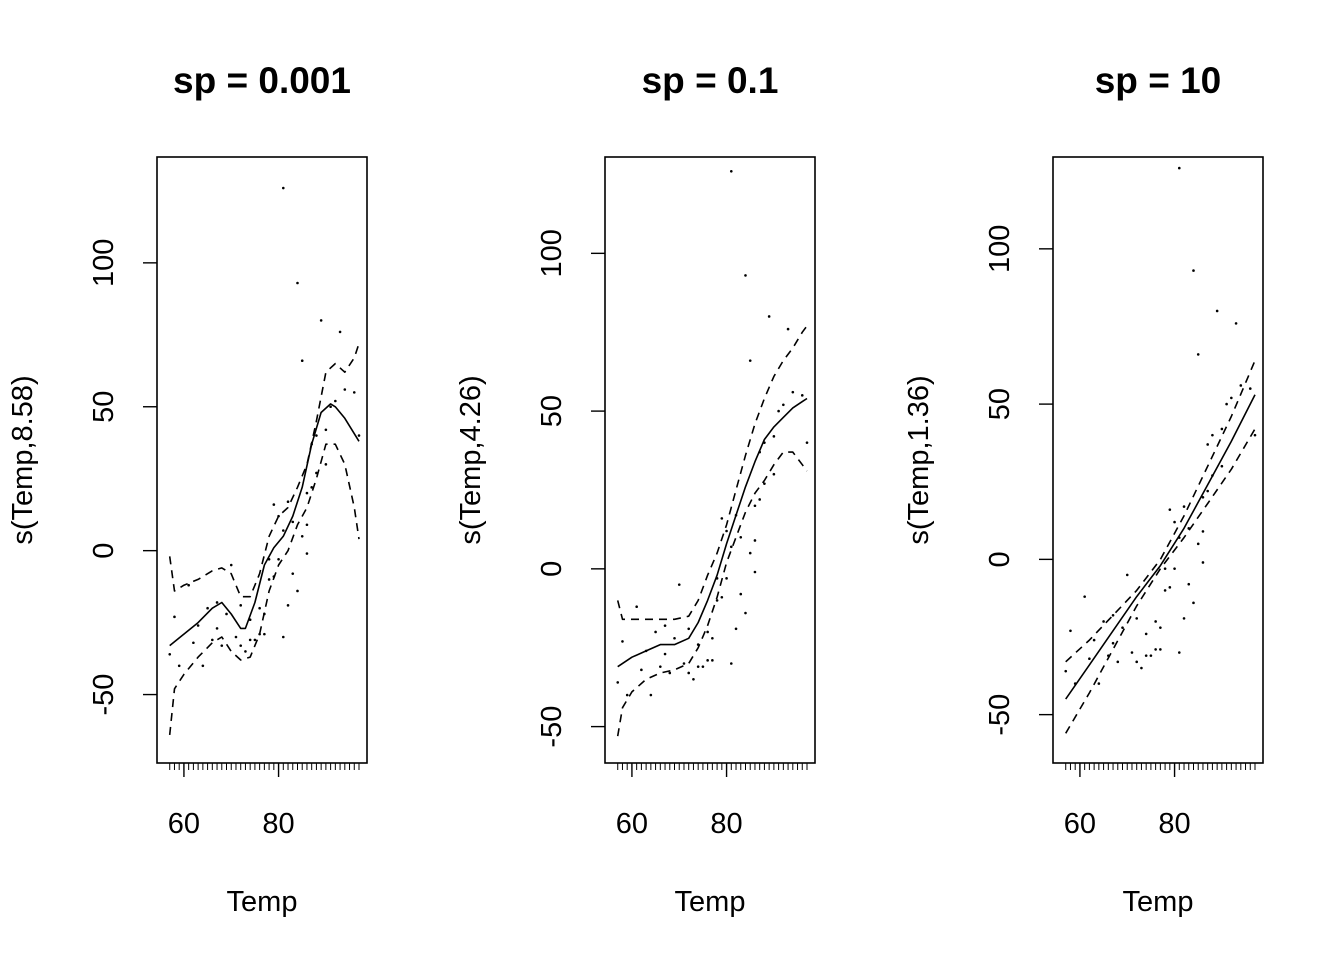  What do you see at coordinates (726, 824) in the screenshot?
I see `x-tick-label: 80` at bounding box center [726, 824].